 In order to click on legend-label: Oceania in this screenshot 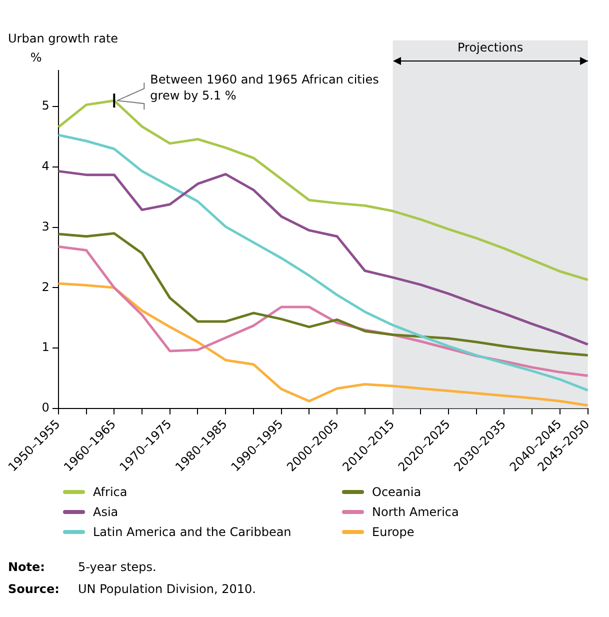, I will do `click(397, 492)`.